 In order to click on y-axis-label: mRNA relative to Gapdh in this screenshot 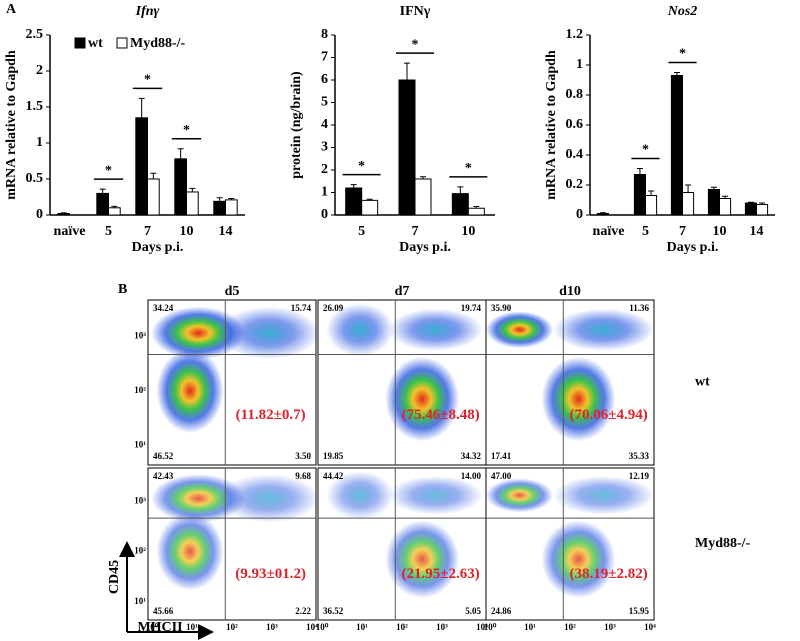, I will do `click(11, 125)`.